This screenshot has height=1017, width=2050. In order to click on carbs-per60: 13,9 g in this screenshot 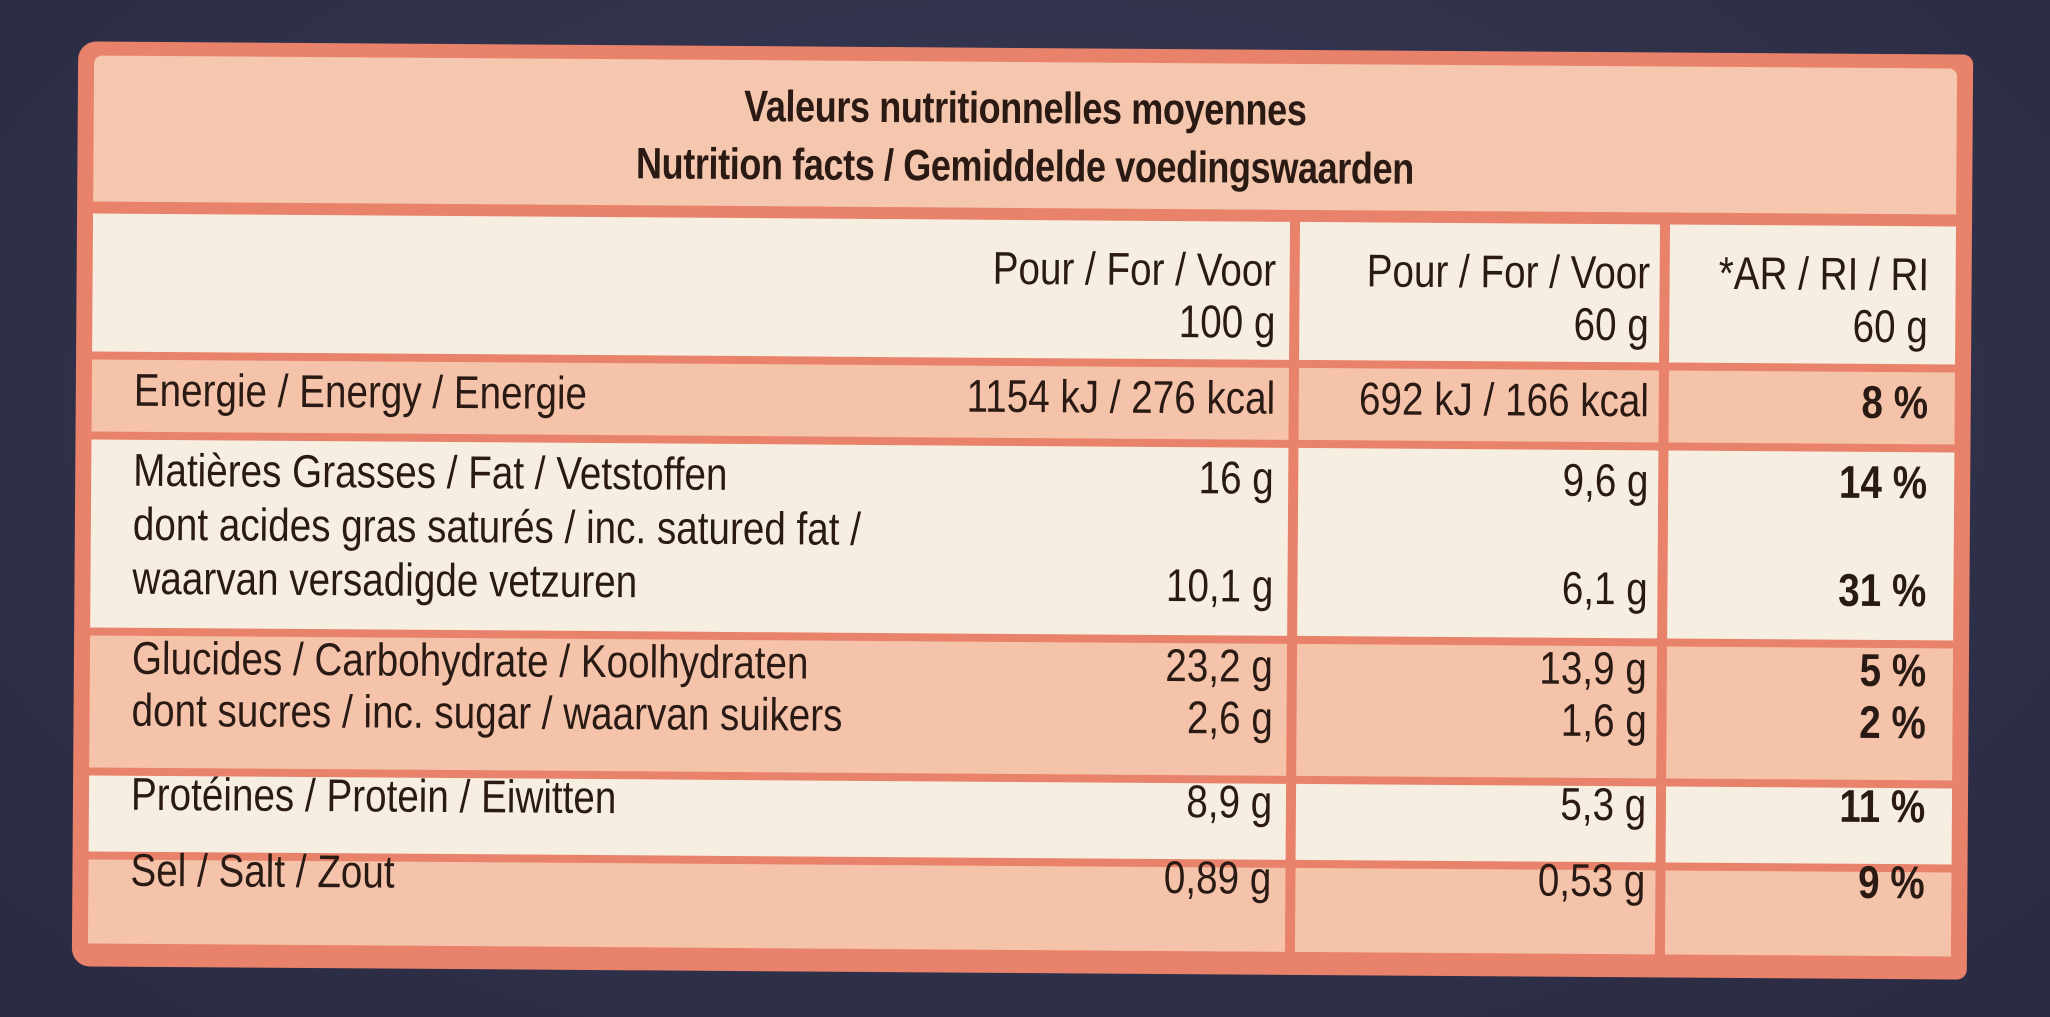, I will do `click(1593, 668)`.